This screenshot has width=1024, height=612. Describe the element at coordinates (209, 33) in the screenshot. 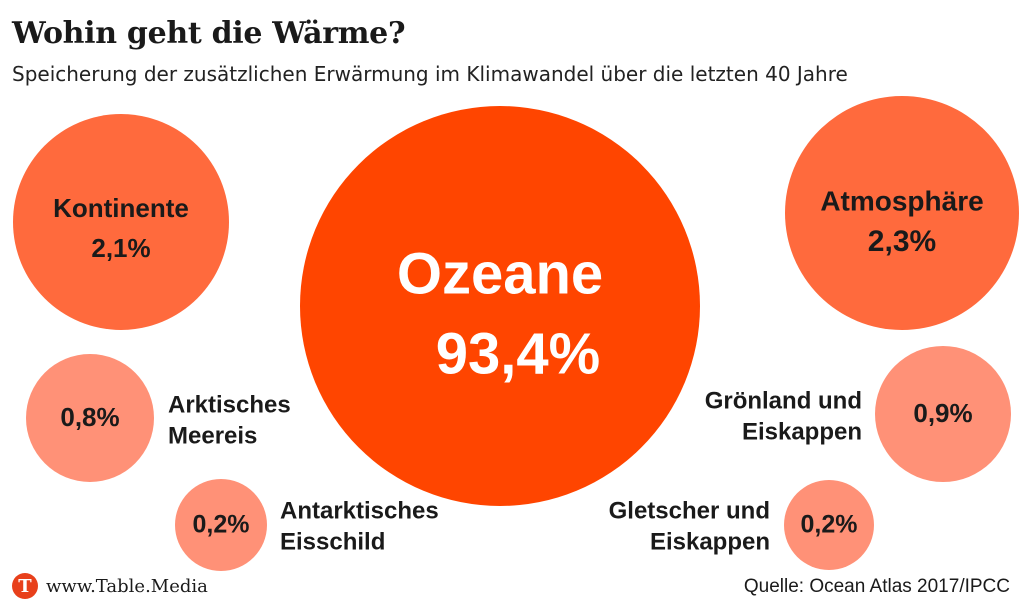

I see `chart-title: Wohin geht die Wärme?` at that location.